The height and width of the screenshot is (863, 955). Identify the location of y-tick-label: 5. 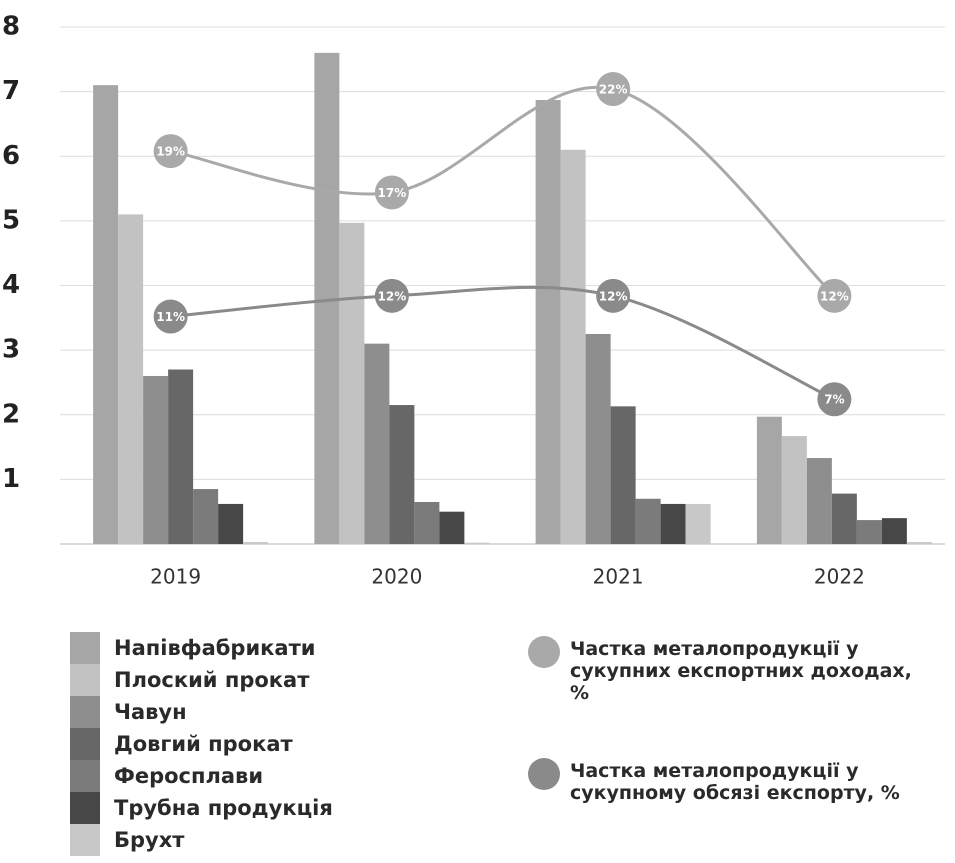
(11, 220).